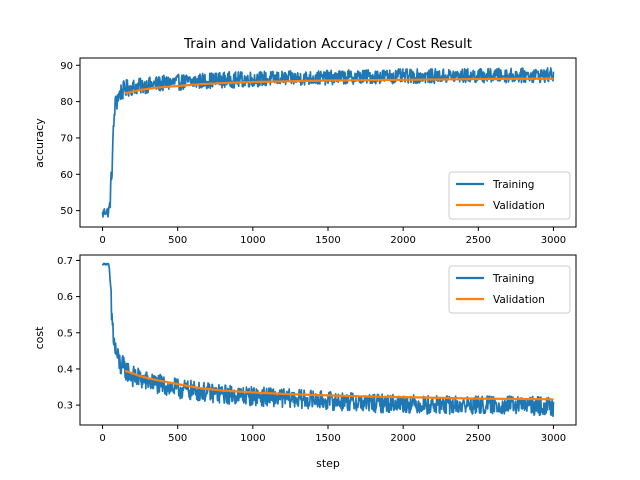  What do you see at coordinates (66, 211) in the screenshot?
I see `accuracy-y-tick-label: 50` at bounding box center [66, 211].